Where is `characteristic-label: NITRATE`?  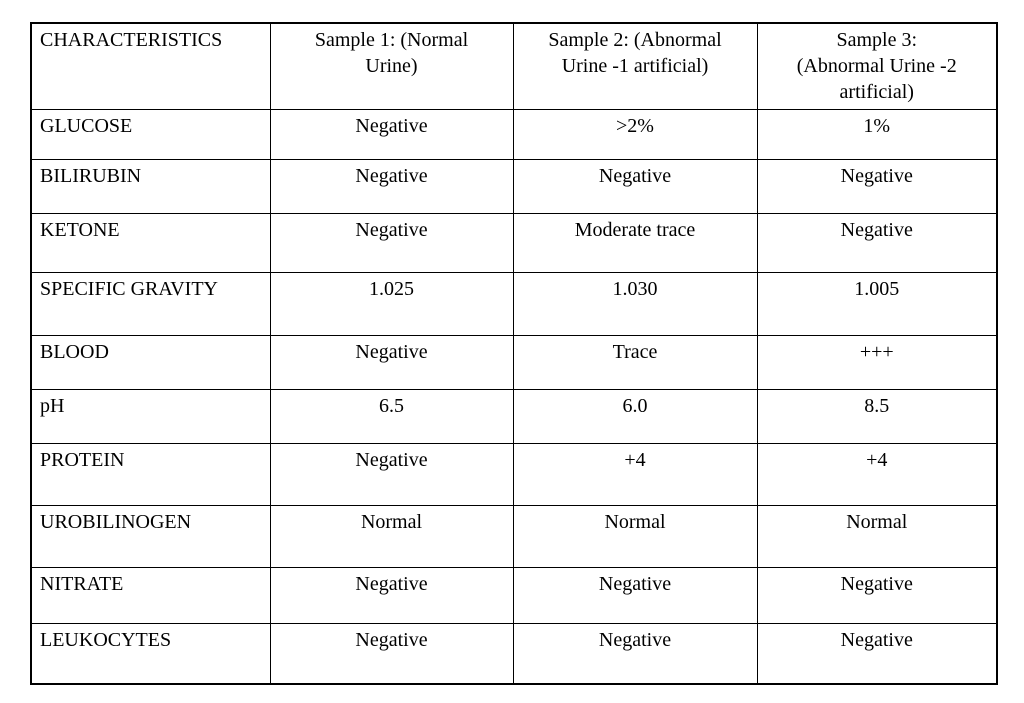 characteristic-label: NITRATE is located at coordinates (150, 595).